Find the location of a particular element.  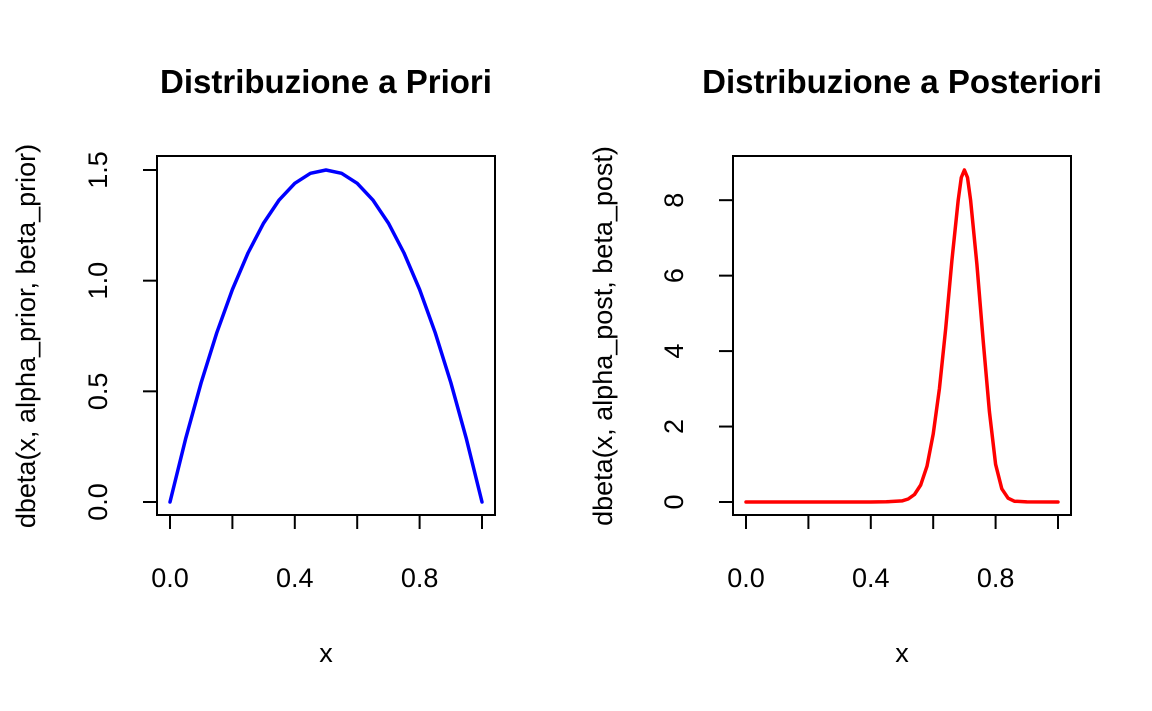

y-tick-label: 0 is located at coordinates (674, 501).